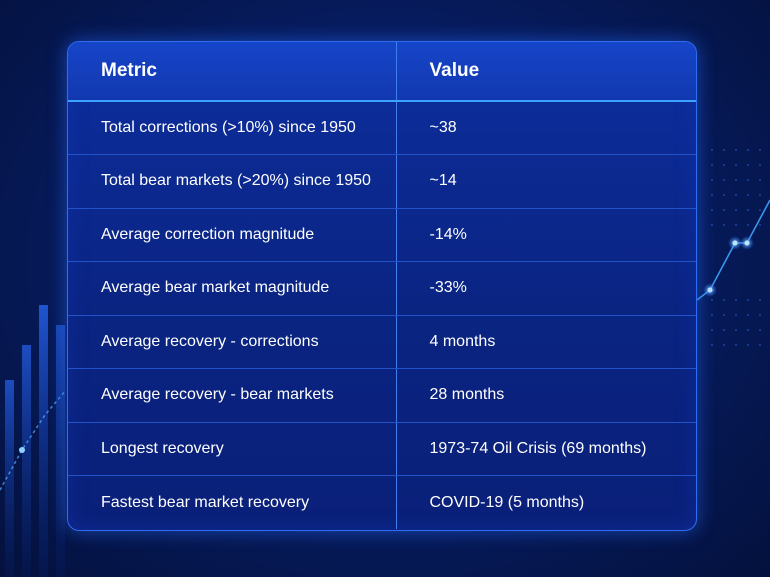 Image resolution: width=770 pixels, height=577 pixels. What do you see at coordinates (205, 502) in the screenshot?
I see `metric-cell: Fastest bear market recovery` at bounding box center [205, 502].